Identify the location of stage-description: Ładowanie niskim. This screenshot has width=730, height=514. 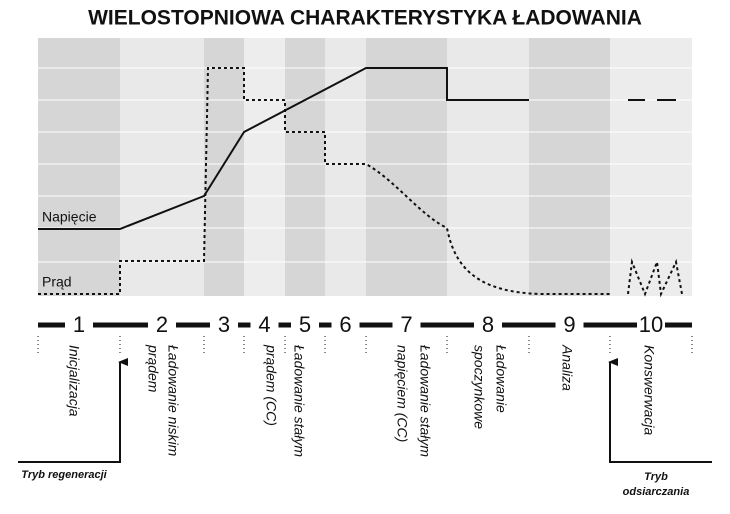
(173, 401).